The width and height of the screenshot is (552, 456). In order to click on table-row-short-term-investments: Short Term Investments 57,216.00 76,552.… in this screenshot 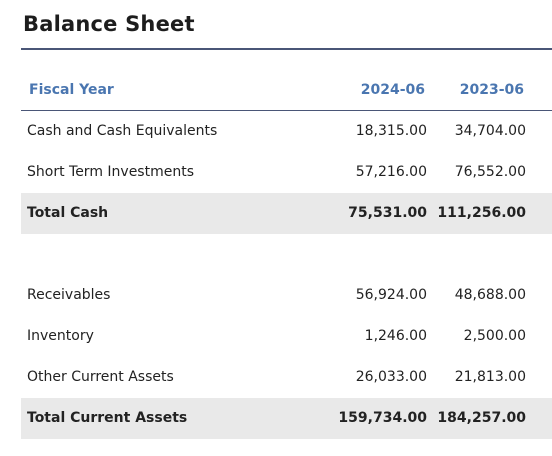, I will do `click(286, 172)`.